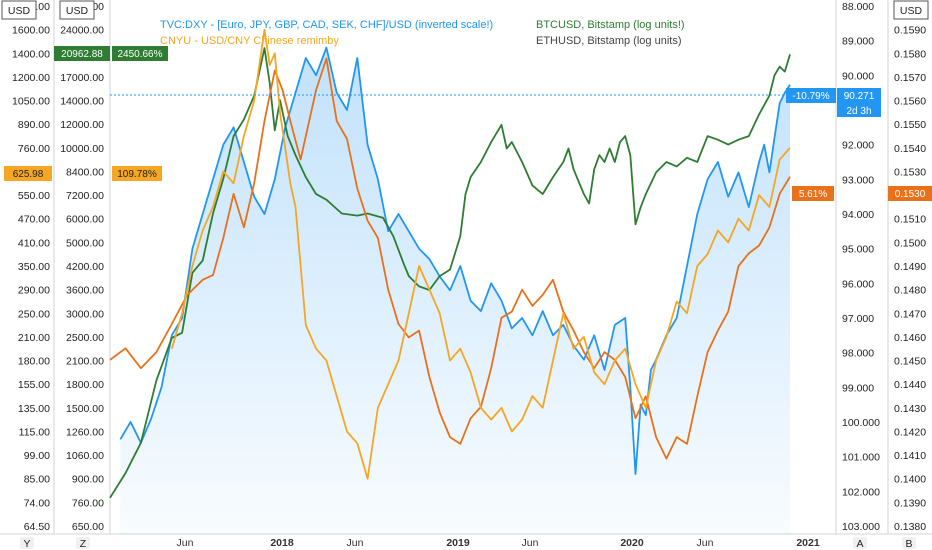 This screenshot has height=550, width=932. I want to click on left-tick: 8400.00, so click(85, 172).